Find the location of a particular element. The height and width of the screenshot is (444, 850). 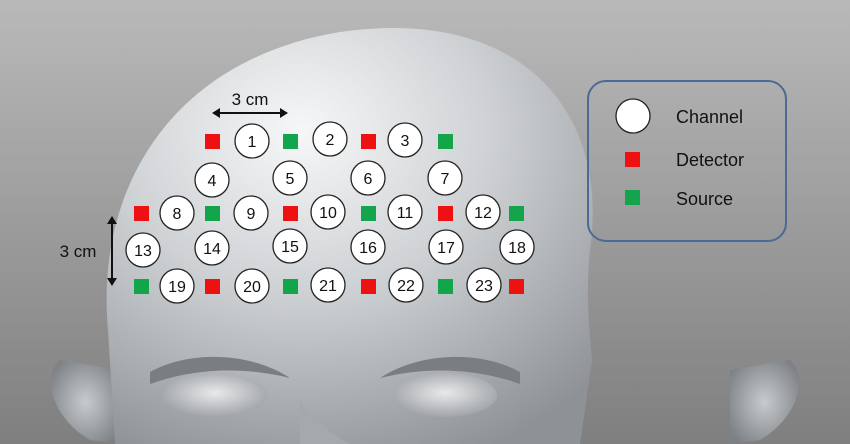

channel-label: 5 is located at coordinates (290, 179).